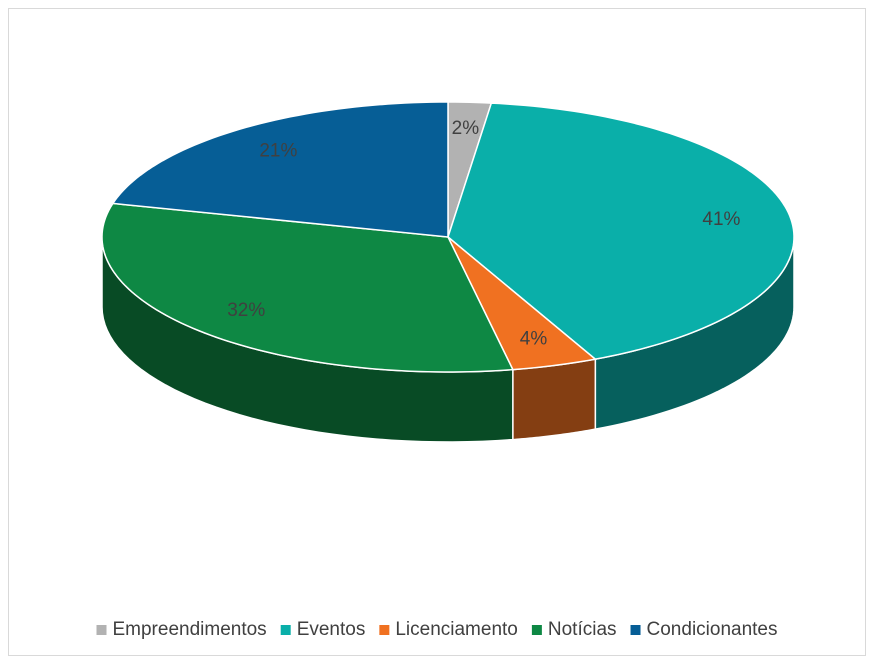 Image resolution: width=875 pixels, height=664 pixels. Describe the element at coordinates (712, 629) in the screenshot. I see `legend-label: Condicionantes` at that location.